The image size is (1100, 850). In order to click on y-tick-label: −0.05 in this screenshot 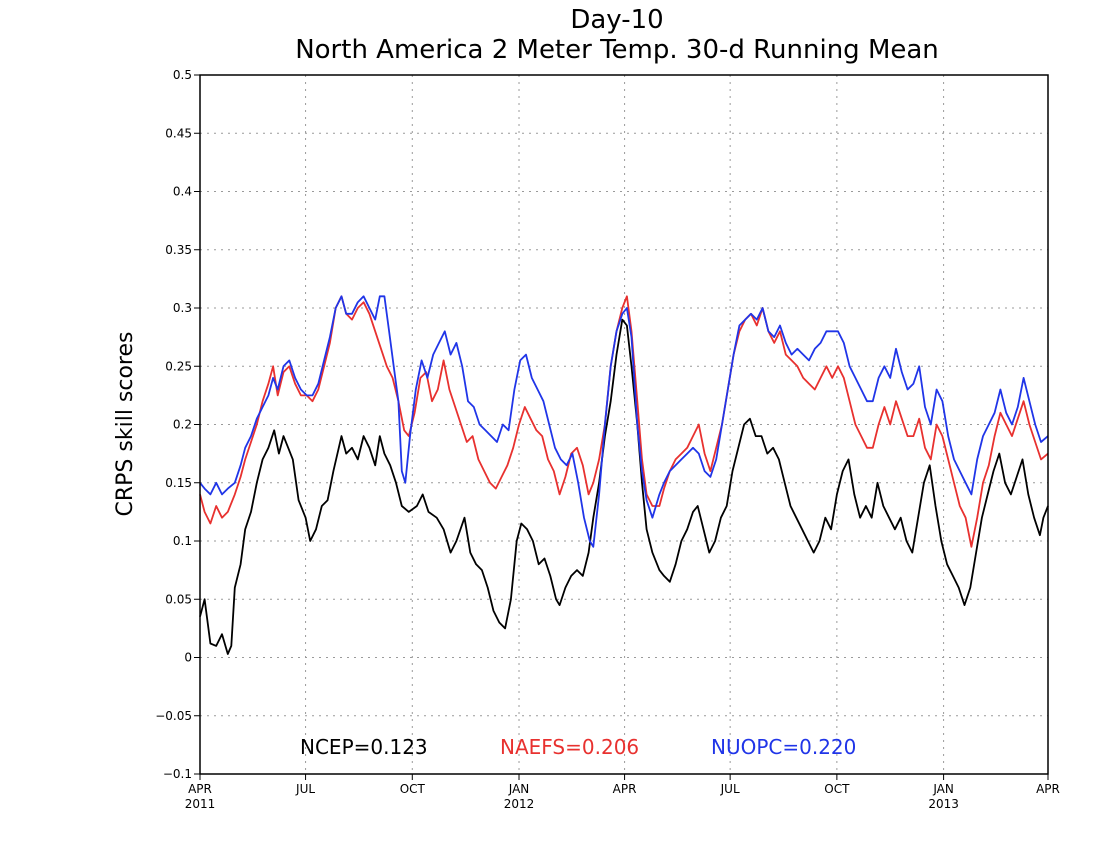, I will do `click(173, 716)`.